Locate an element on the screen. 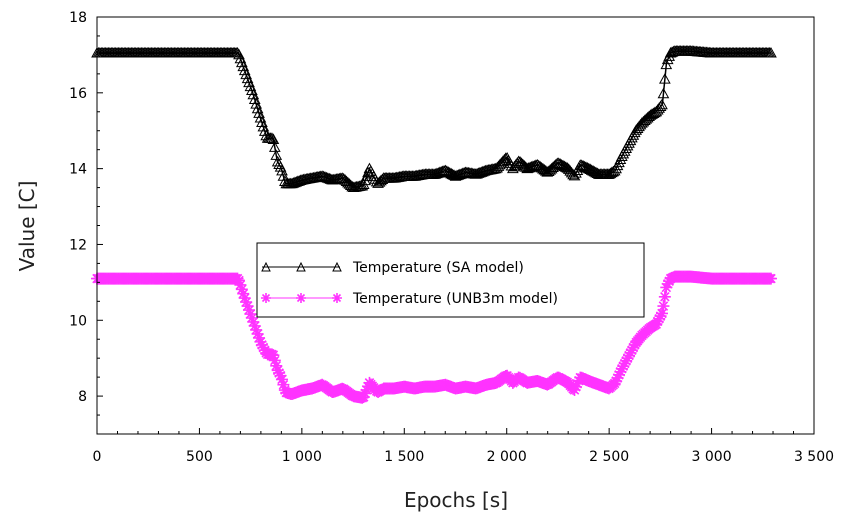 Image resolution: width=842 pixels, height=522 pixels. y-tick-label-2: 12 is located at coordinates (78, 245).